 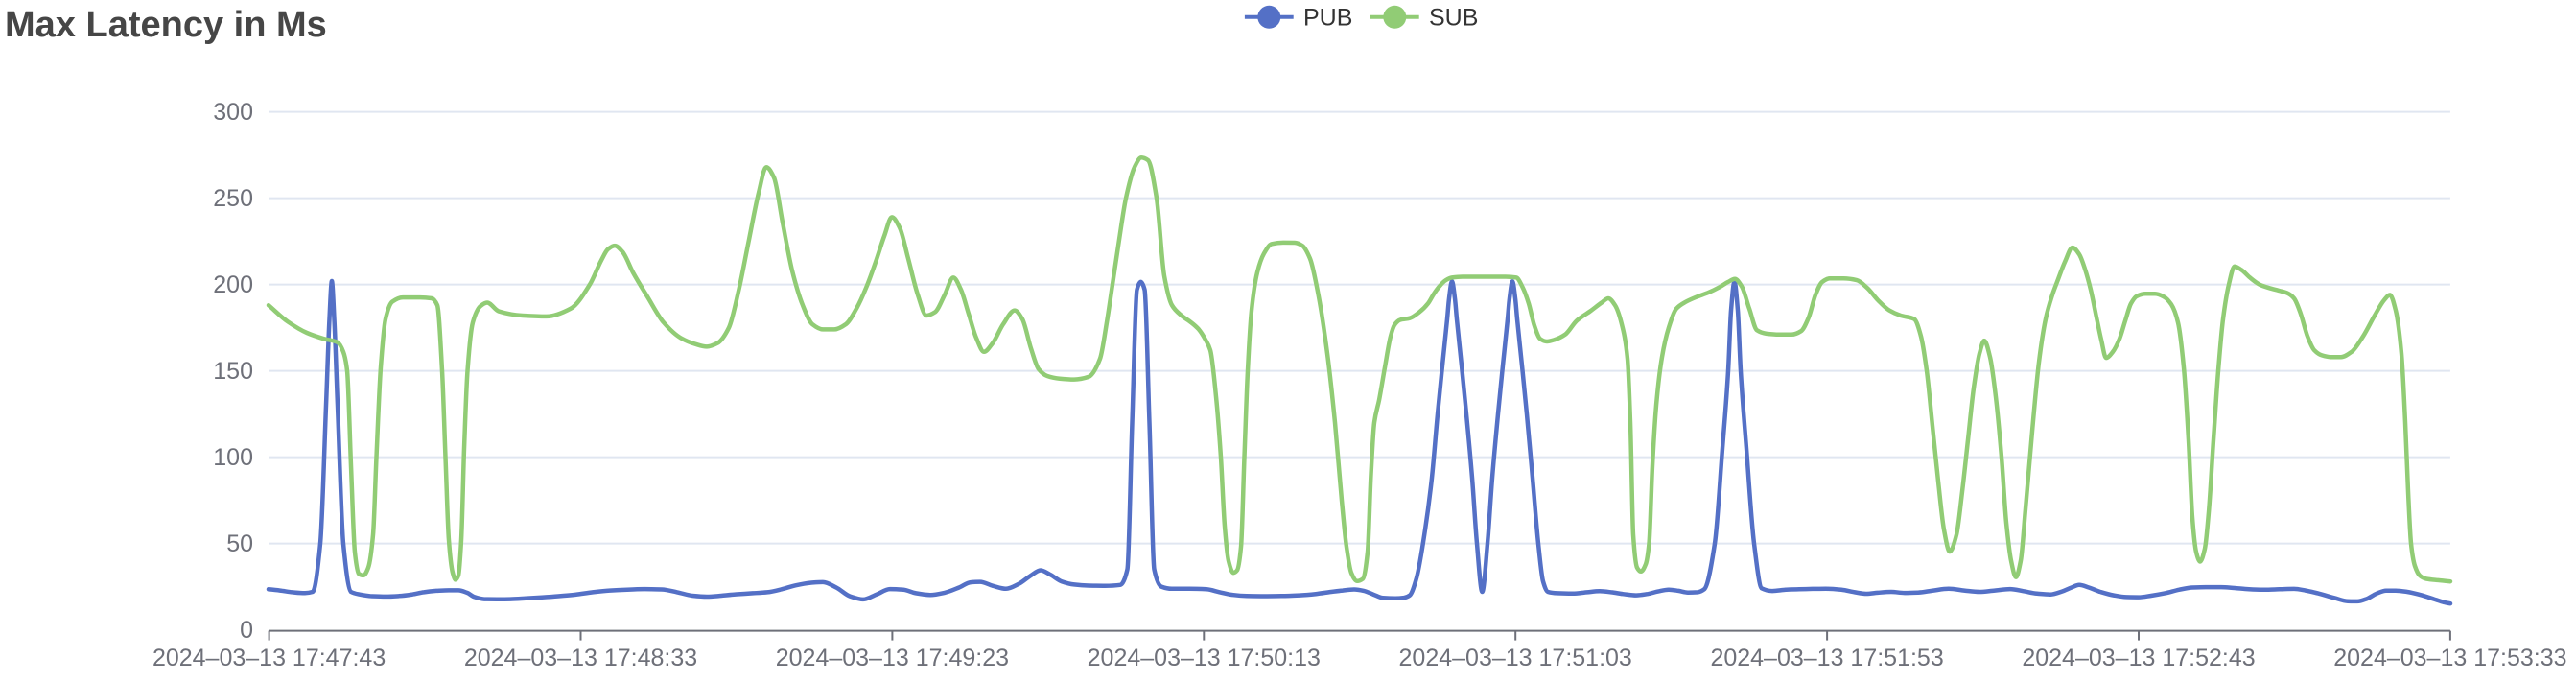 I want to click on svg-text: 150, so click(x=233, y=371).